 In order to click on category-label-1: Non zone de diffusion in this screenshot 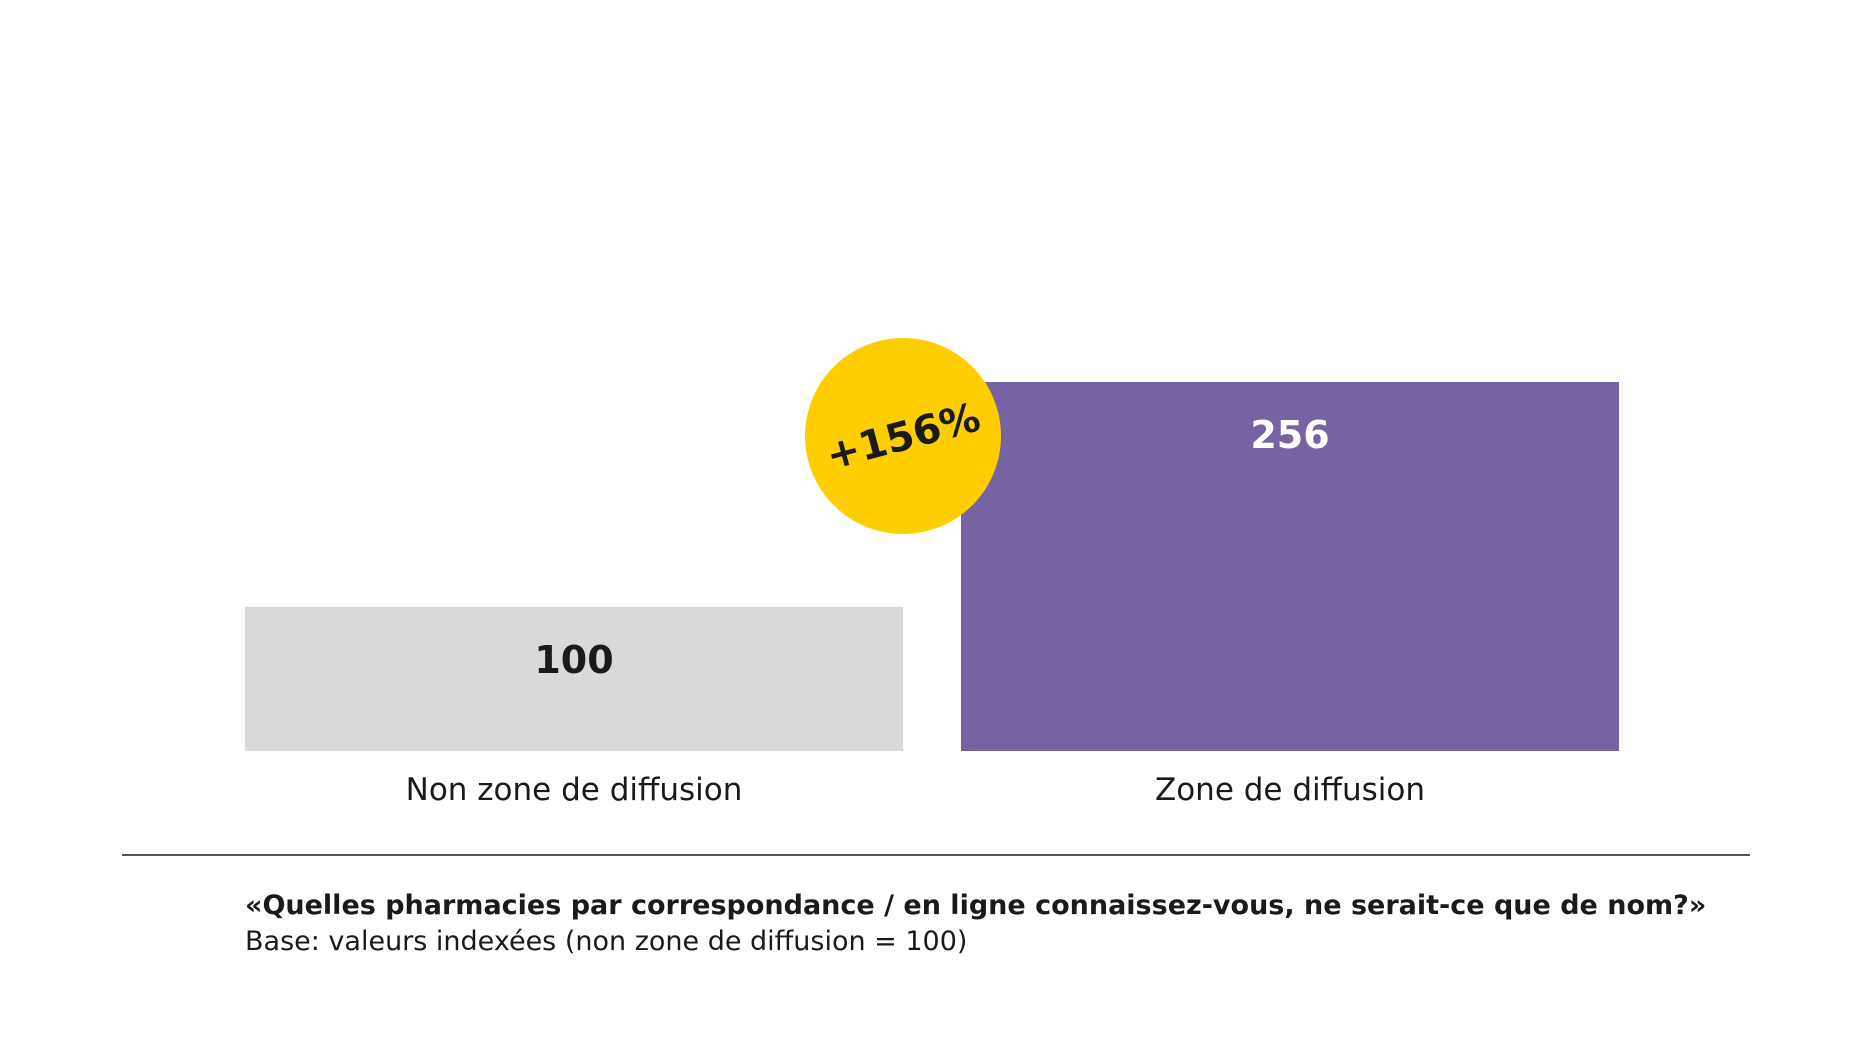, I will do `click(574, 790)`.